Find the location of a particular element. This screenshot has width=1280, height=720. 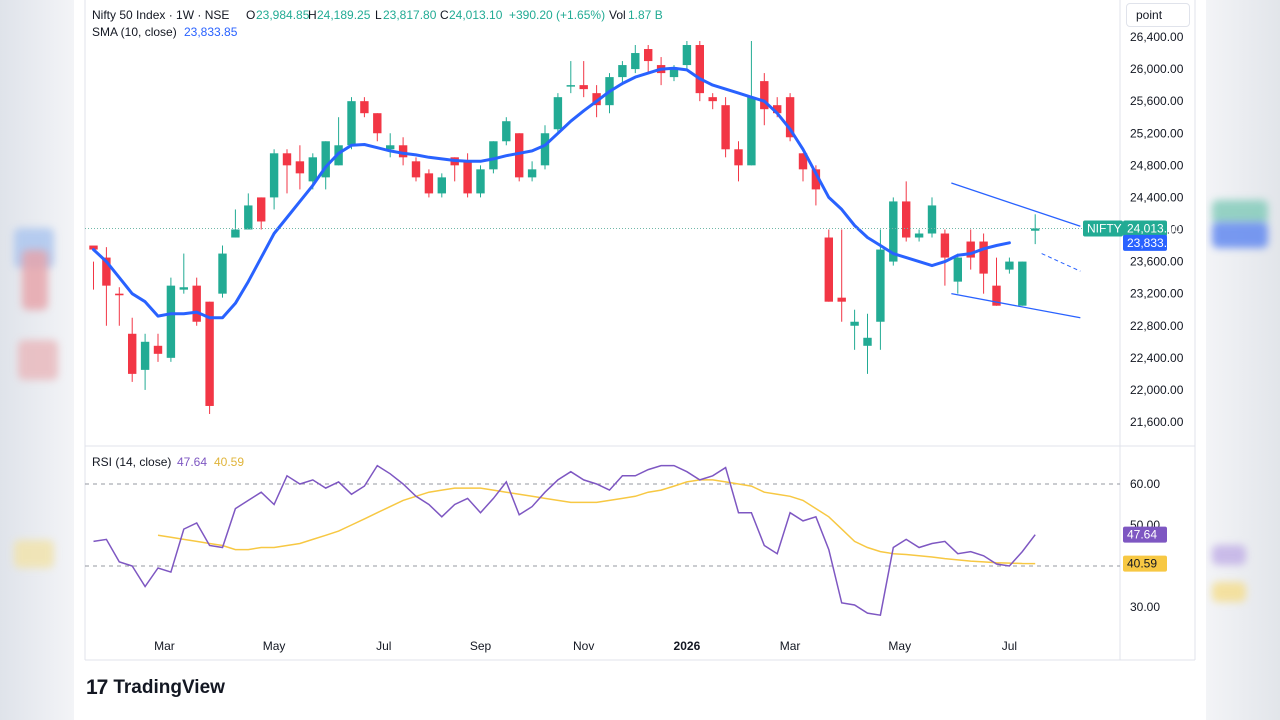

change-value: +390.20 (+1.65%) is located at coordinates (557, 15).